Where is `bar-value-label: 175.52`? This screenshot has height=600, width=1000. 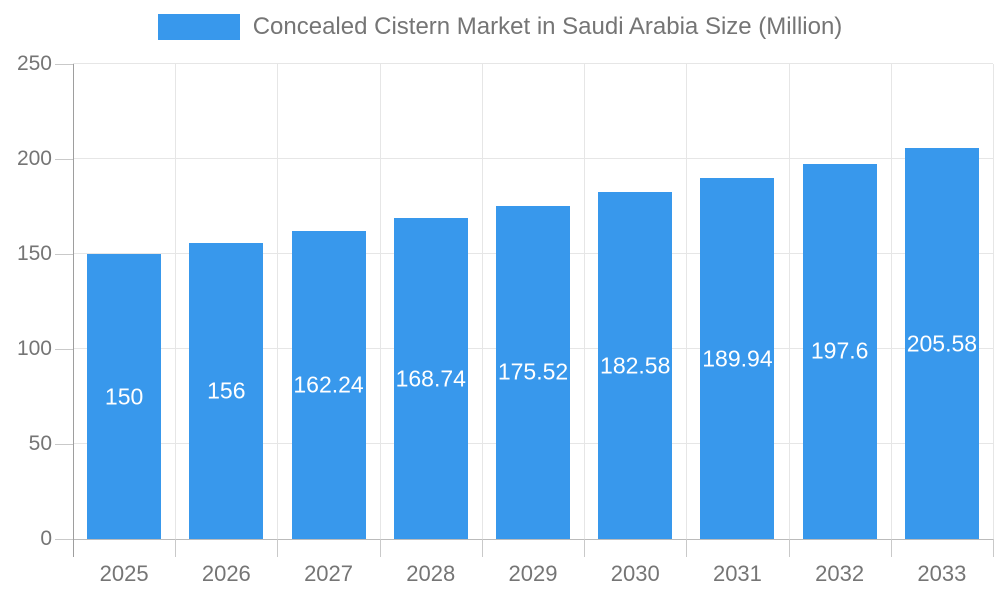
bar-value-label: 175.52 is located at coordinates (533, 371).